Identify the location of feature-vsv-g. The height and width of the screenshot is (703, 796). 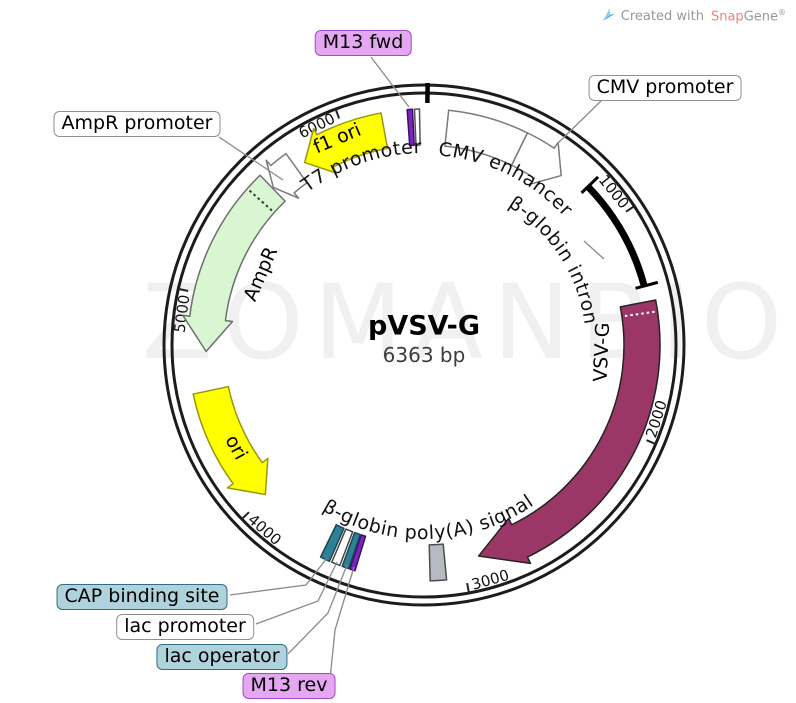
(569, 432).